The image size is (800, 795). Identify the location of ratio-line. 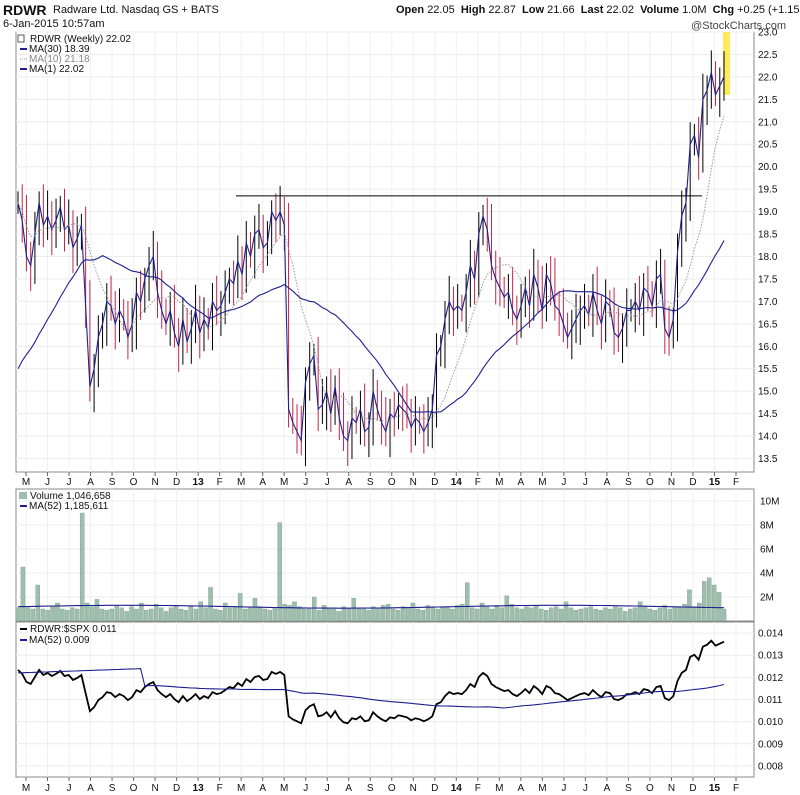
(371, 682).